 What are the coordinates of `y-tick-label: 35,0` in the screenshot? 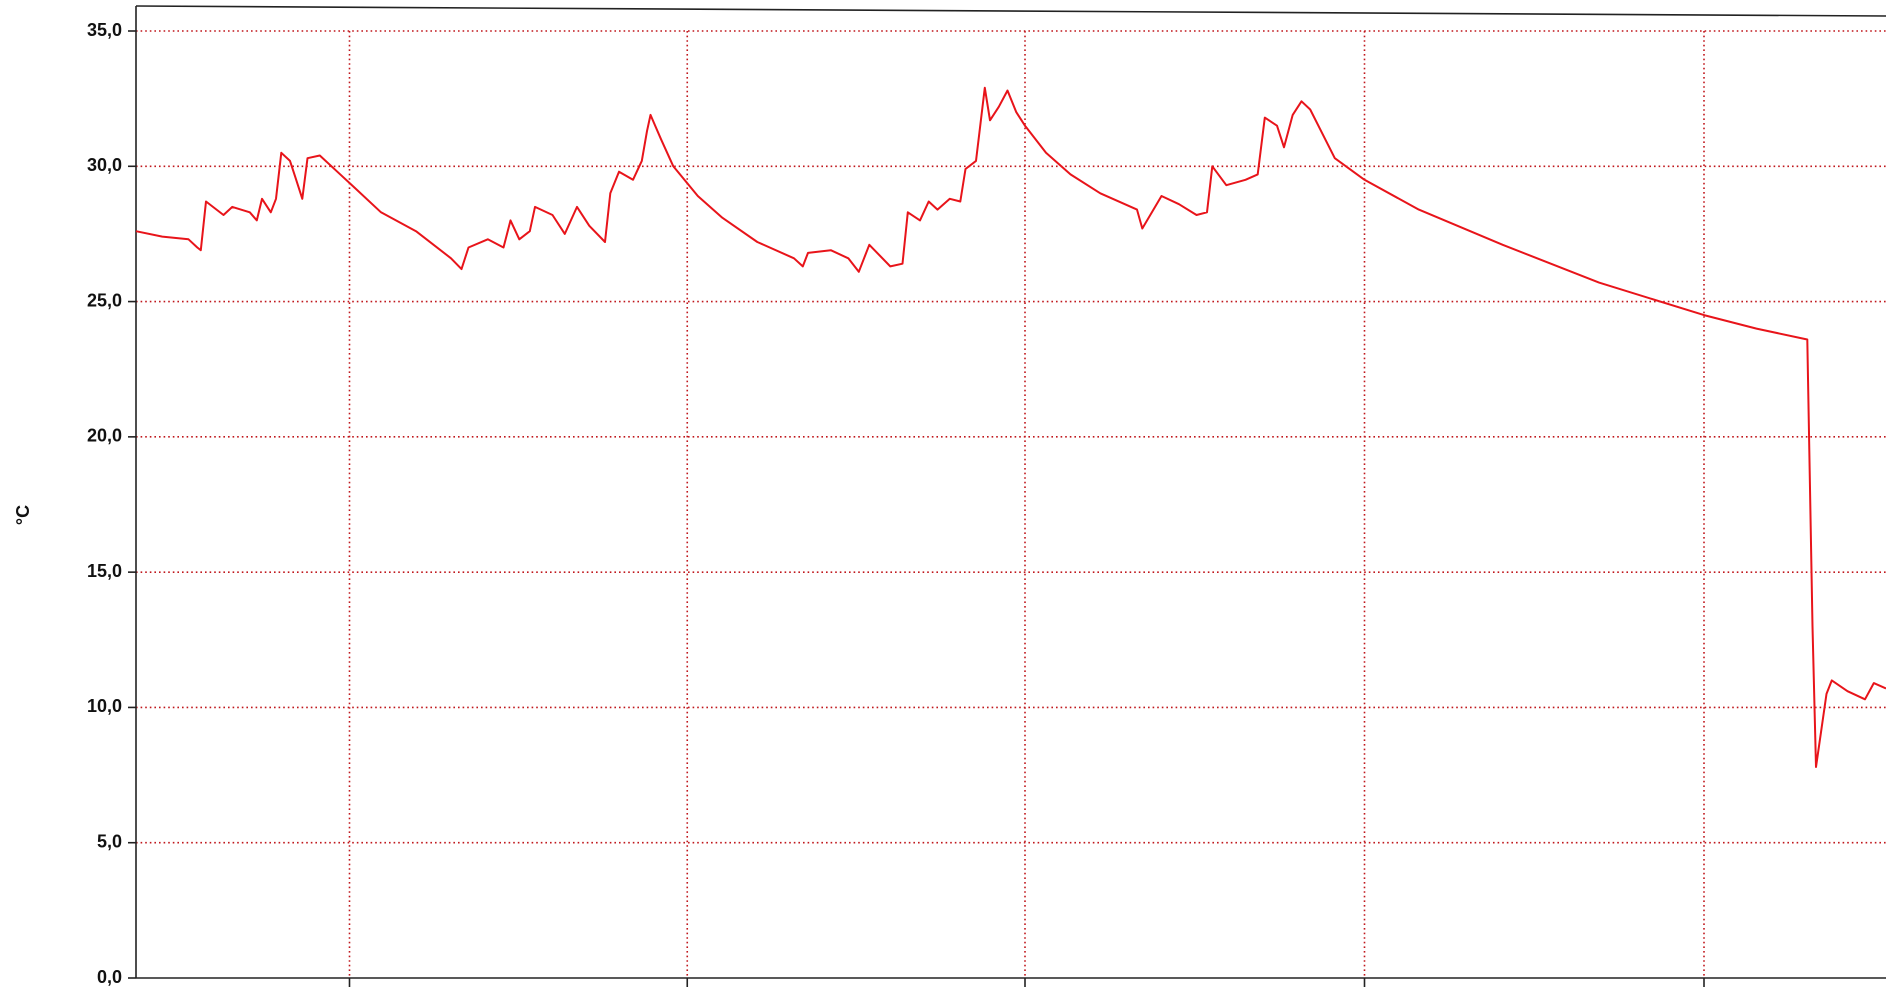 It's located at (104, 30).